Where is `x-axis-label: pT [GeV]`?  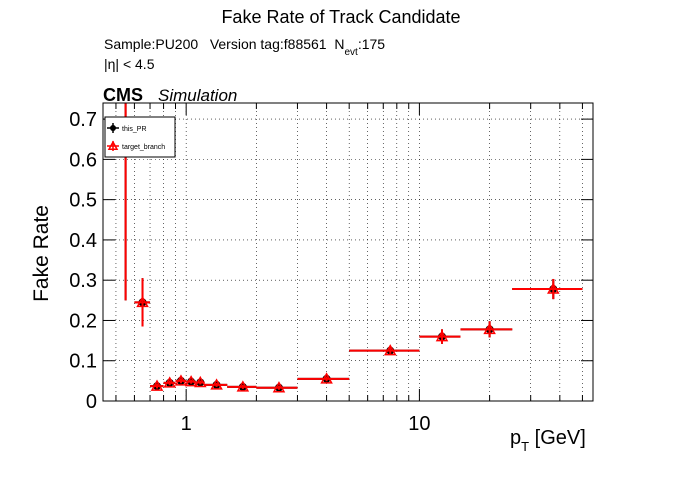 x-axis-label: pT [GeV] is located at coordinates (548, 440).